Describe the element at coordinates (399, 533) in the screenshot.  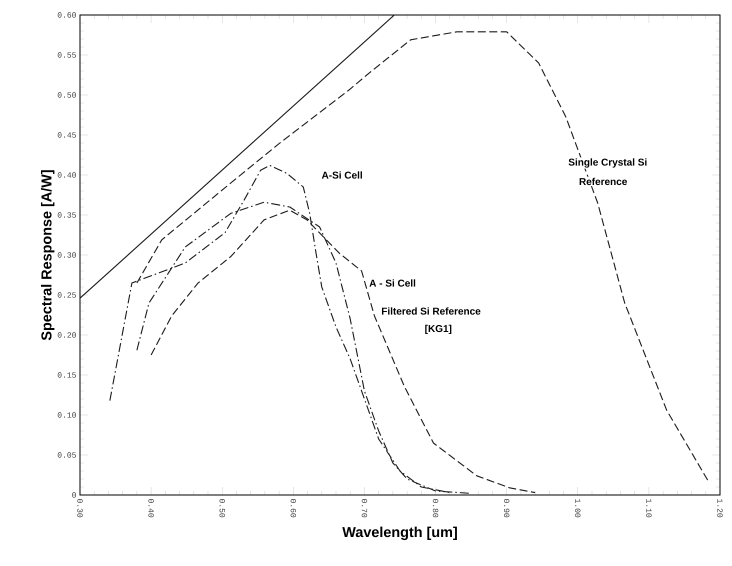
I see `x-axis-title: Wavelength [um]` at that location.